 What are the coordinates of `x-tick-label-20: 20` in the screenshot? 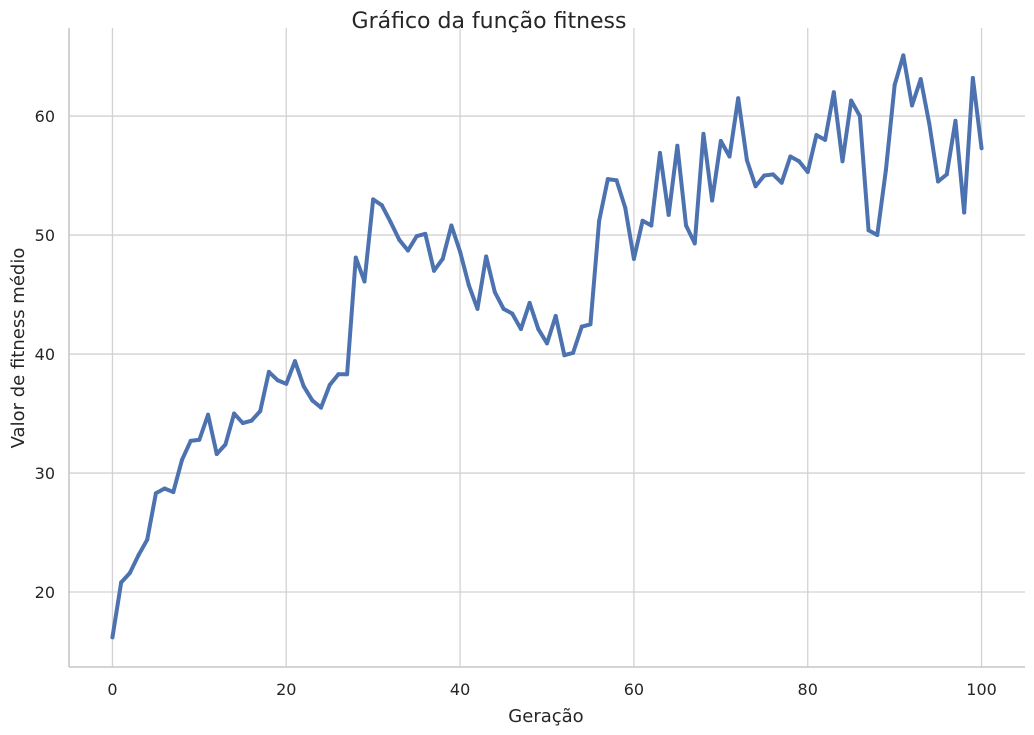 It's located at (286, 689).